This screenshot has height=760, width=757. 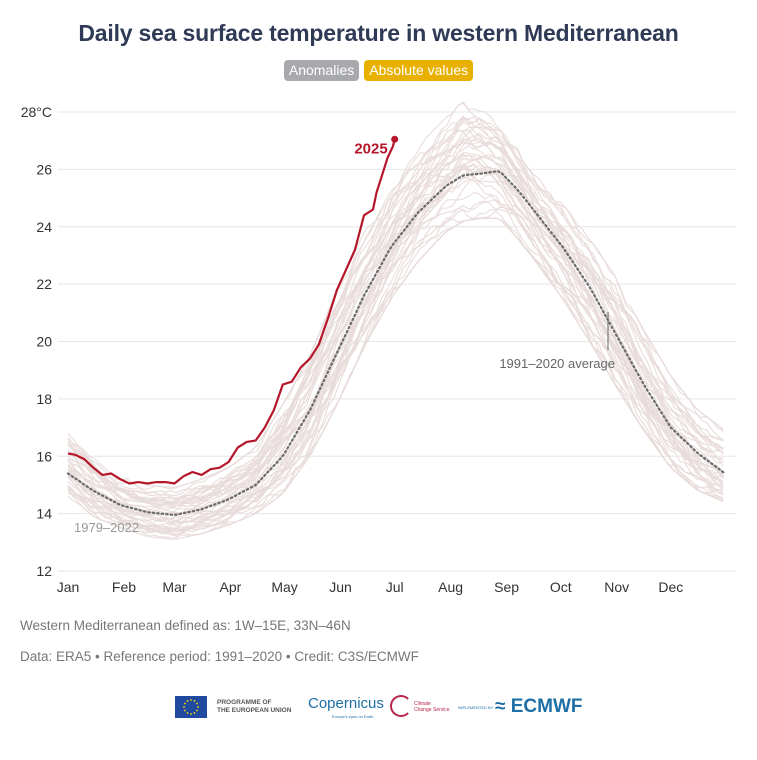 What do you see at coordinates (370, 587) in the screenshot?
I see `x-axis-ticks: Jan Feb Mar Apr May Jun Jul Aug Sep Oct Nov Dec` at bounding box center [370, 587].